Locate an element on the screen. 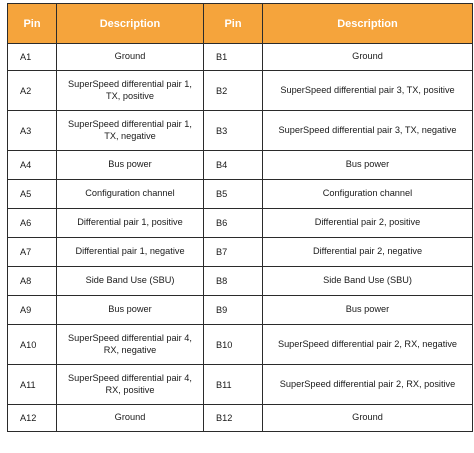 The height and width of the screenshot is (453, 474). pin-b-cell: B2 is located at coordinates (233, 90).